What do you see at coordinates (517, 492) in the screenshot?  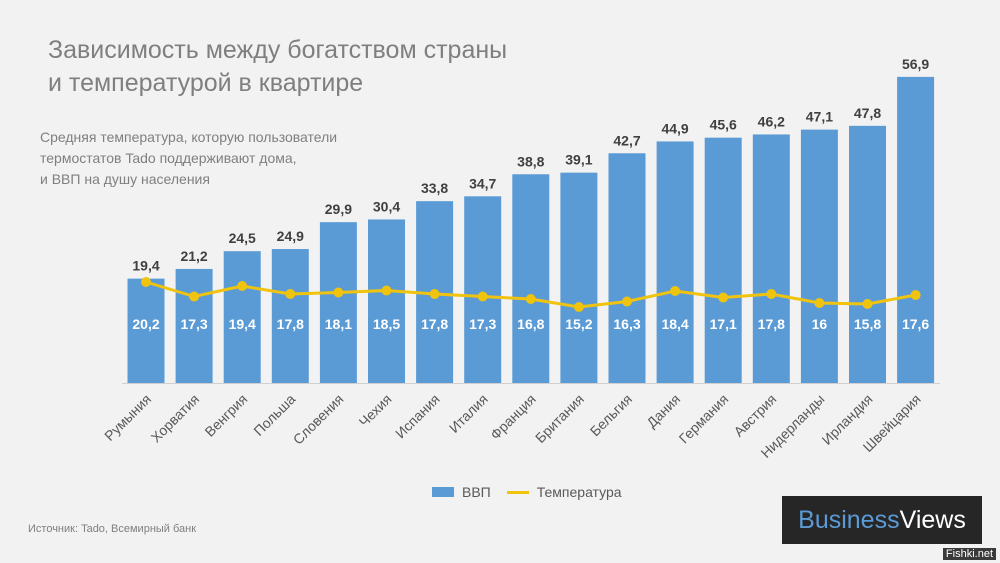 I see `legend-swatch-temperature` at bounding box center [517, 492].